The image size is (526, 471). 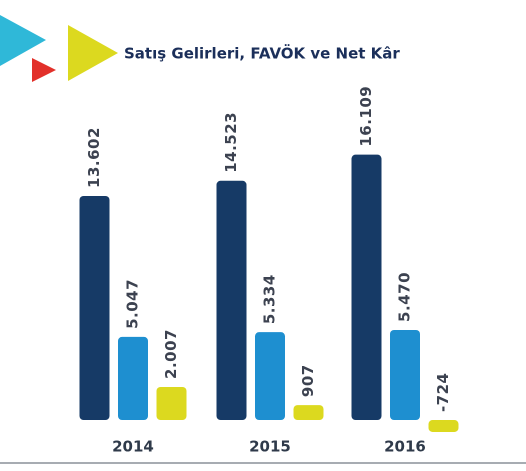 What do you see at coordinates (405, 447) in the screenshot?
I see `x-tick-label: 2016` at bounding box center [405, 447].